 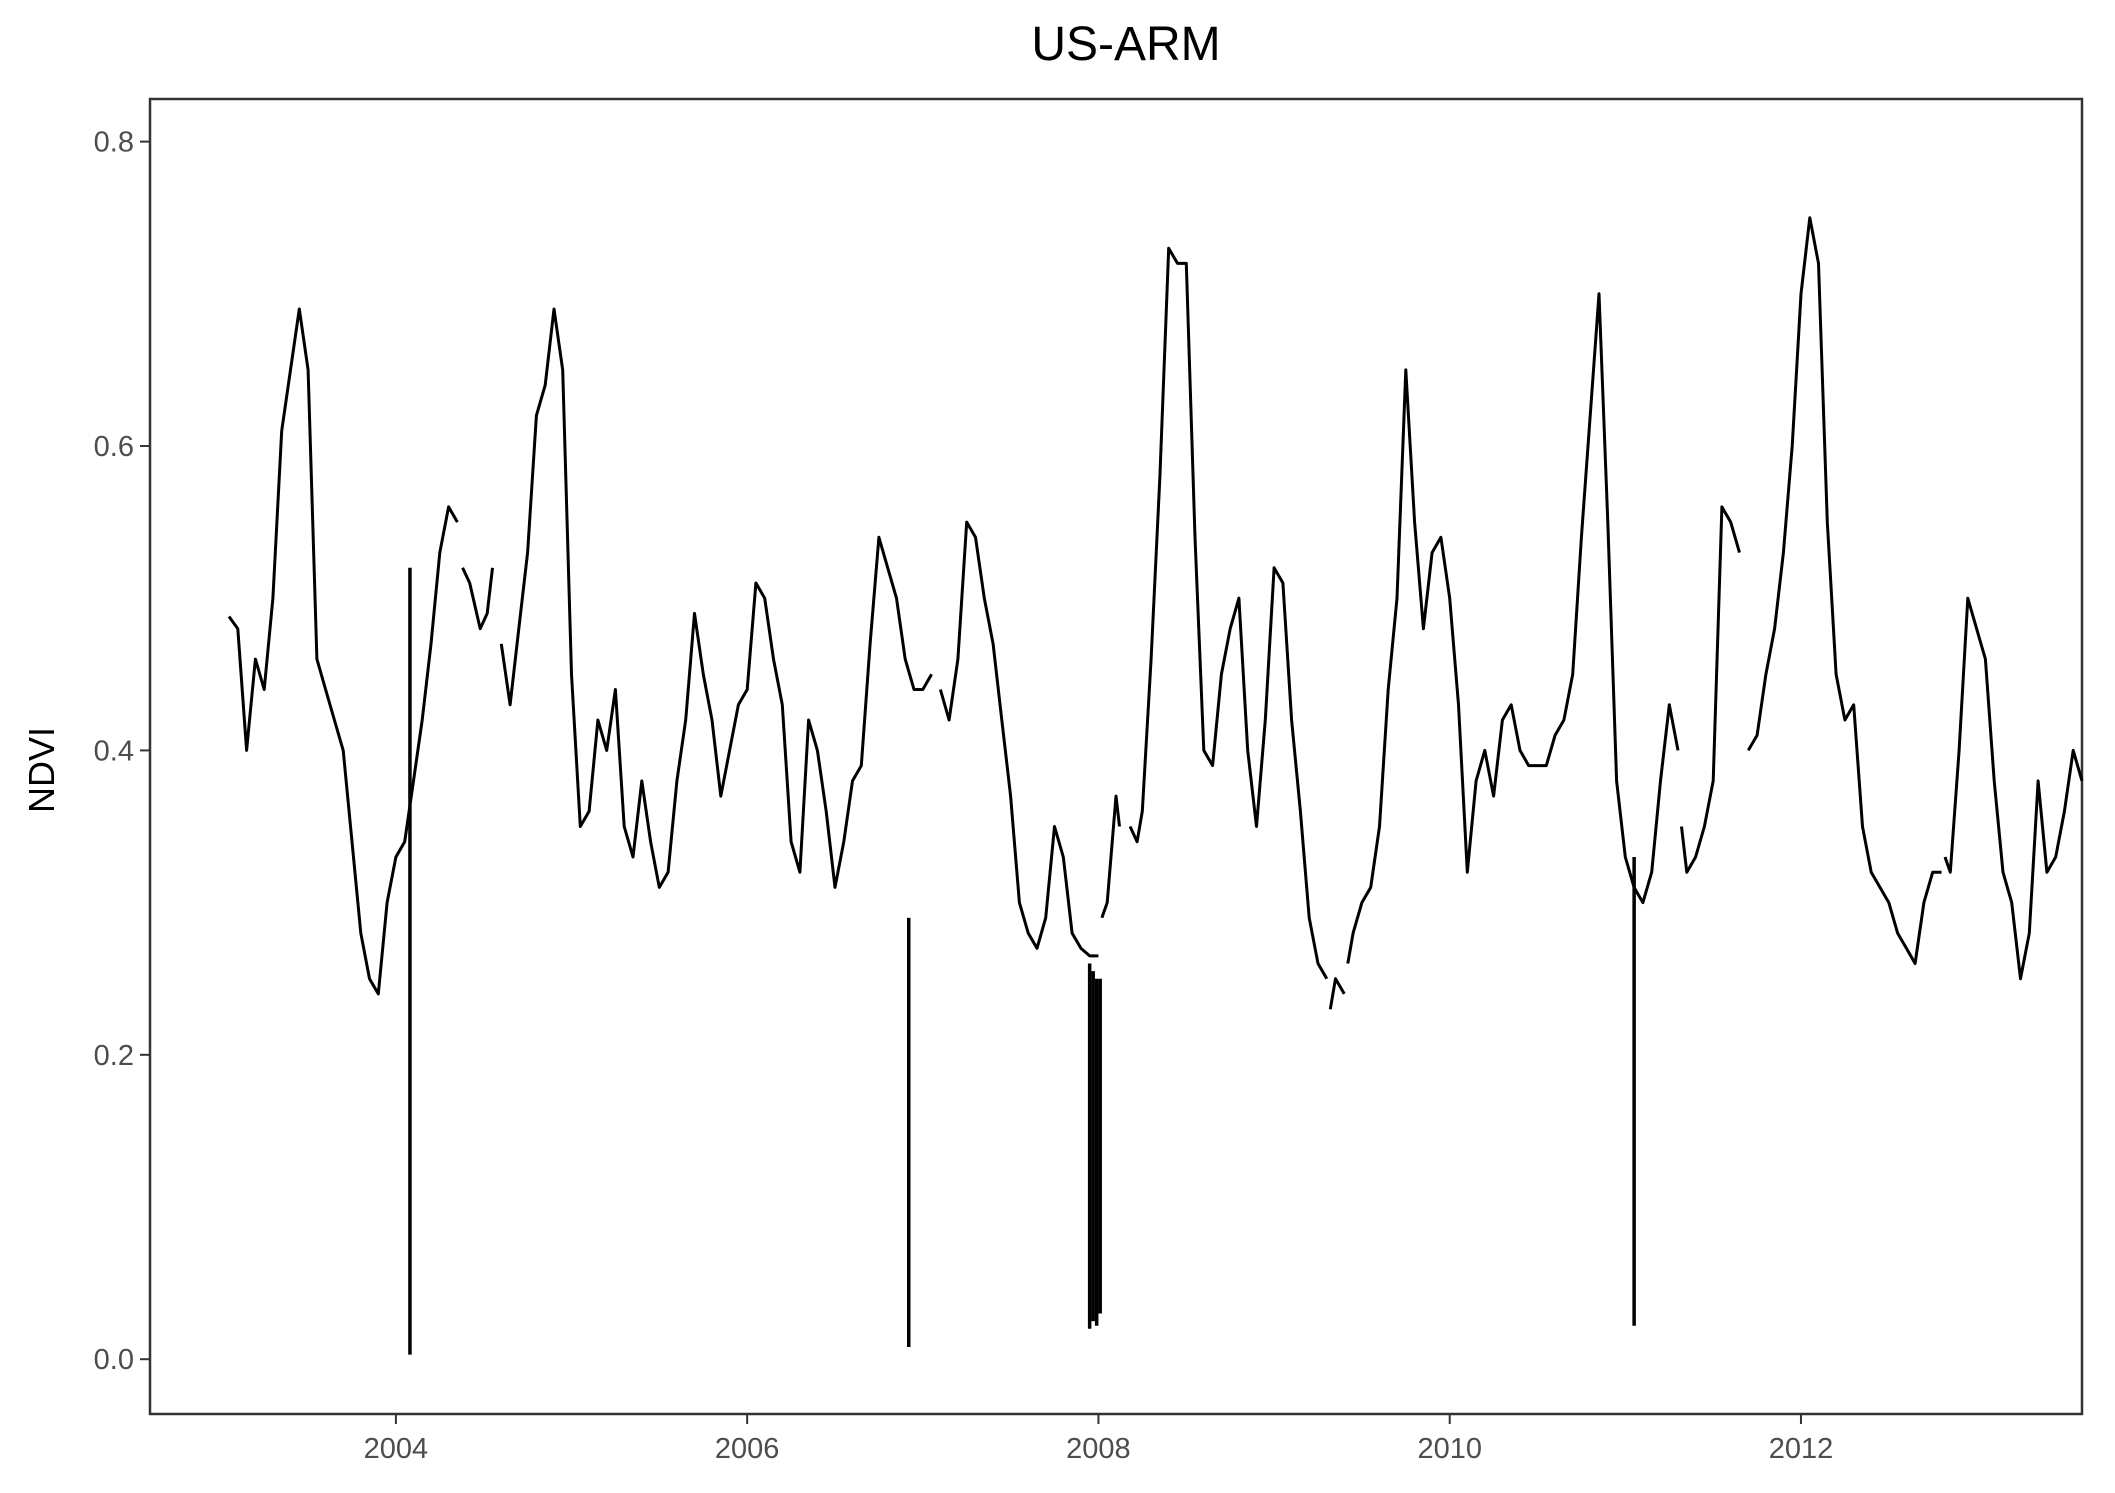 I want to click on x-tick-label: 2006, so click(x=747, y=1449).